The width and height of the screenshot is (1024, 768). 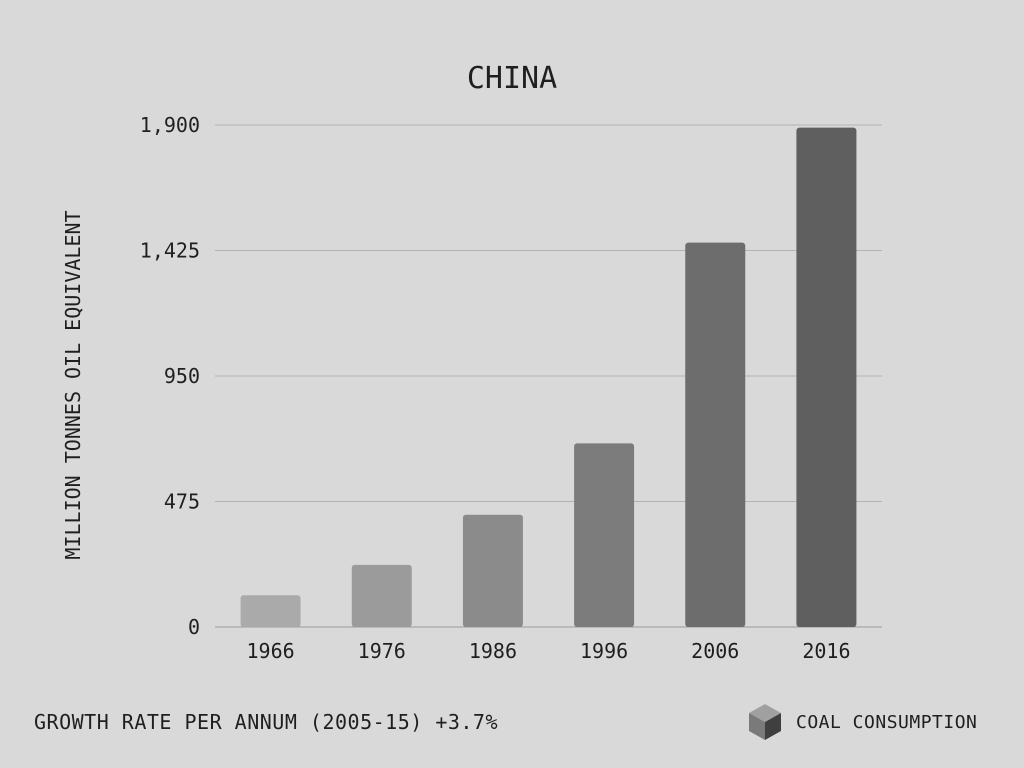 I want to click on x-tick-label: 2016, so click(x=826, y=651).